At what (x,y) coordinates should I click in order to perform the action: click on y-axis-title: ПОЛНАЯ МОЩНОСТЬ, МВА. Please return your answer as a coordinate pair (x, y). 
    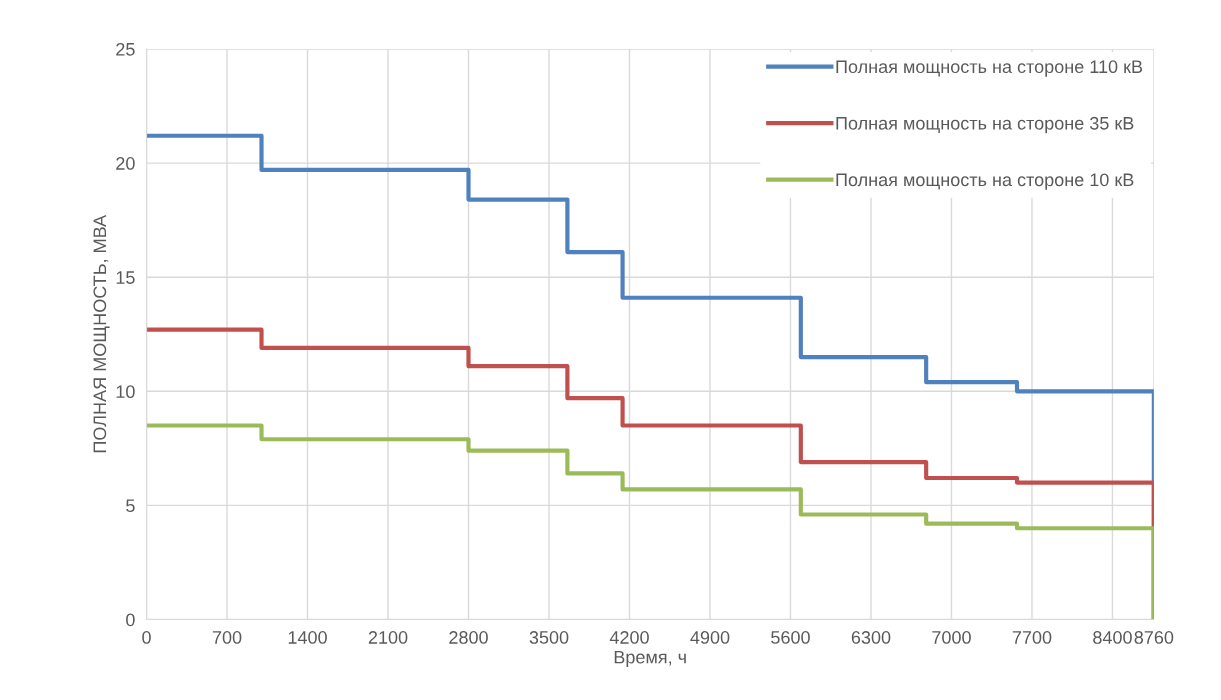
    Looking at the image, I should click on (101, 333).